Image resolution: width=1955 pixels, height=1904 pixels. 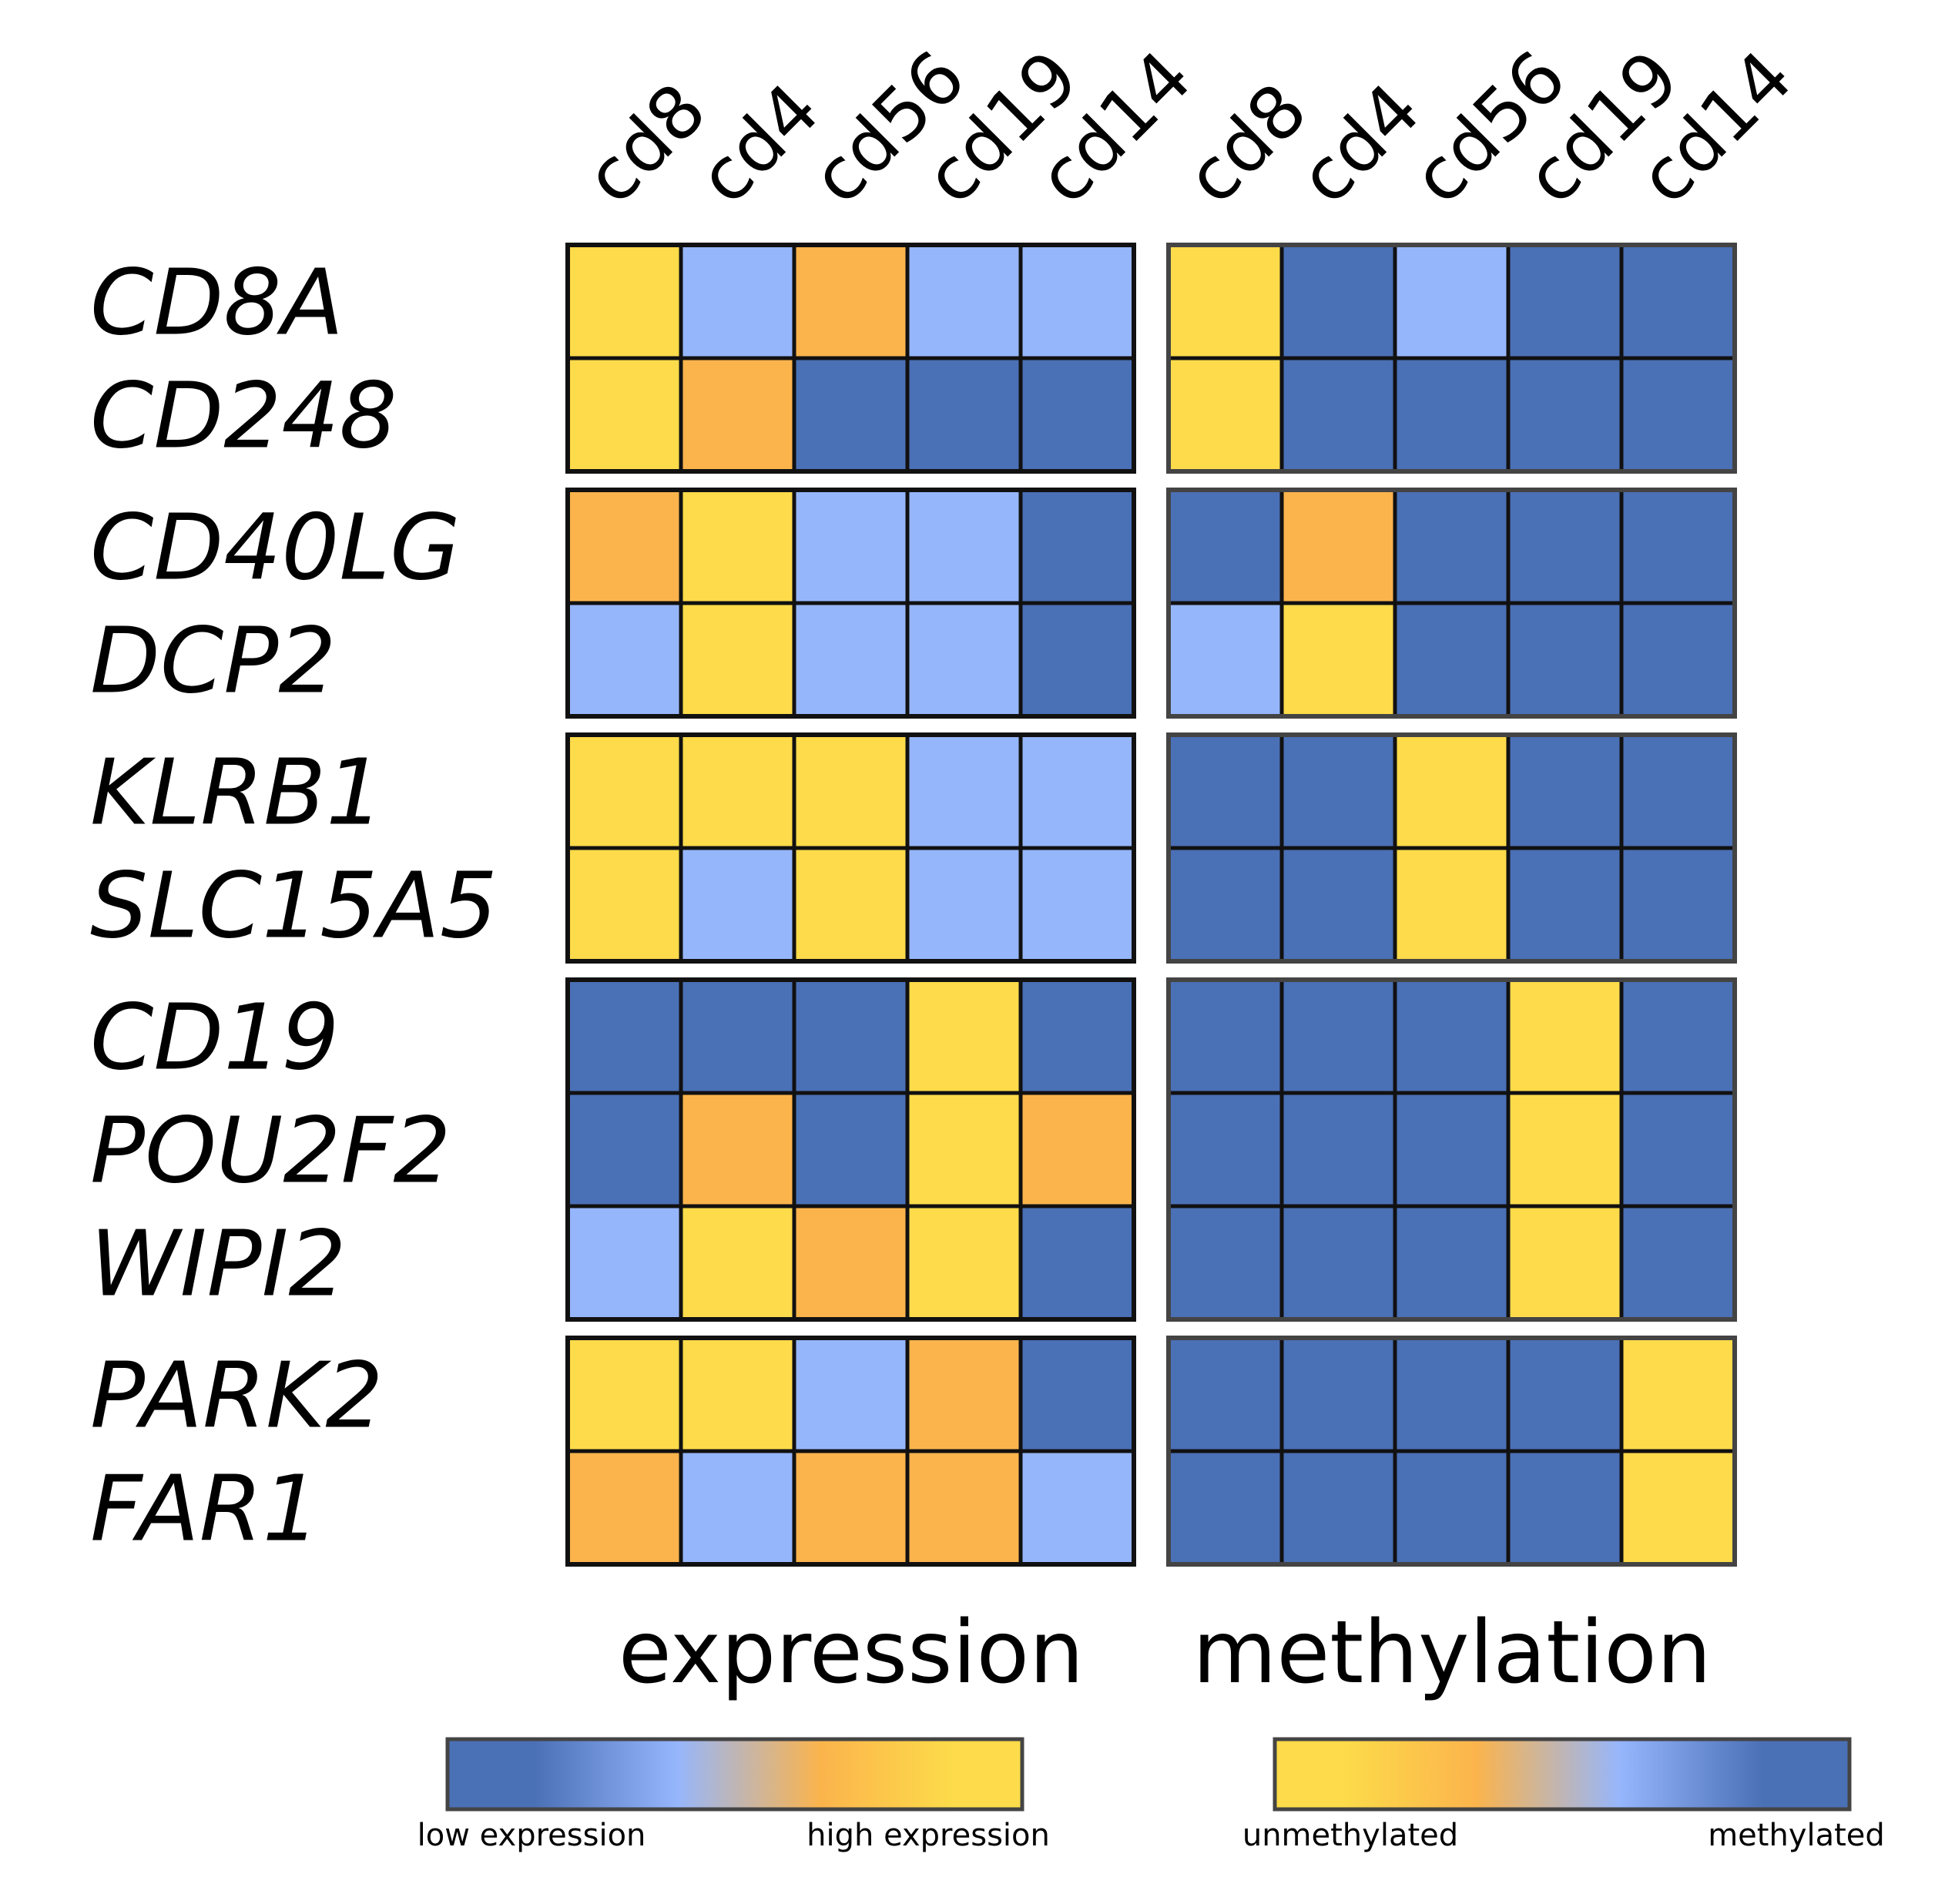 I want to click on expression-colorbar: low expression high expression, so click(x=733, y=1795).